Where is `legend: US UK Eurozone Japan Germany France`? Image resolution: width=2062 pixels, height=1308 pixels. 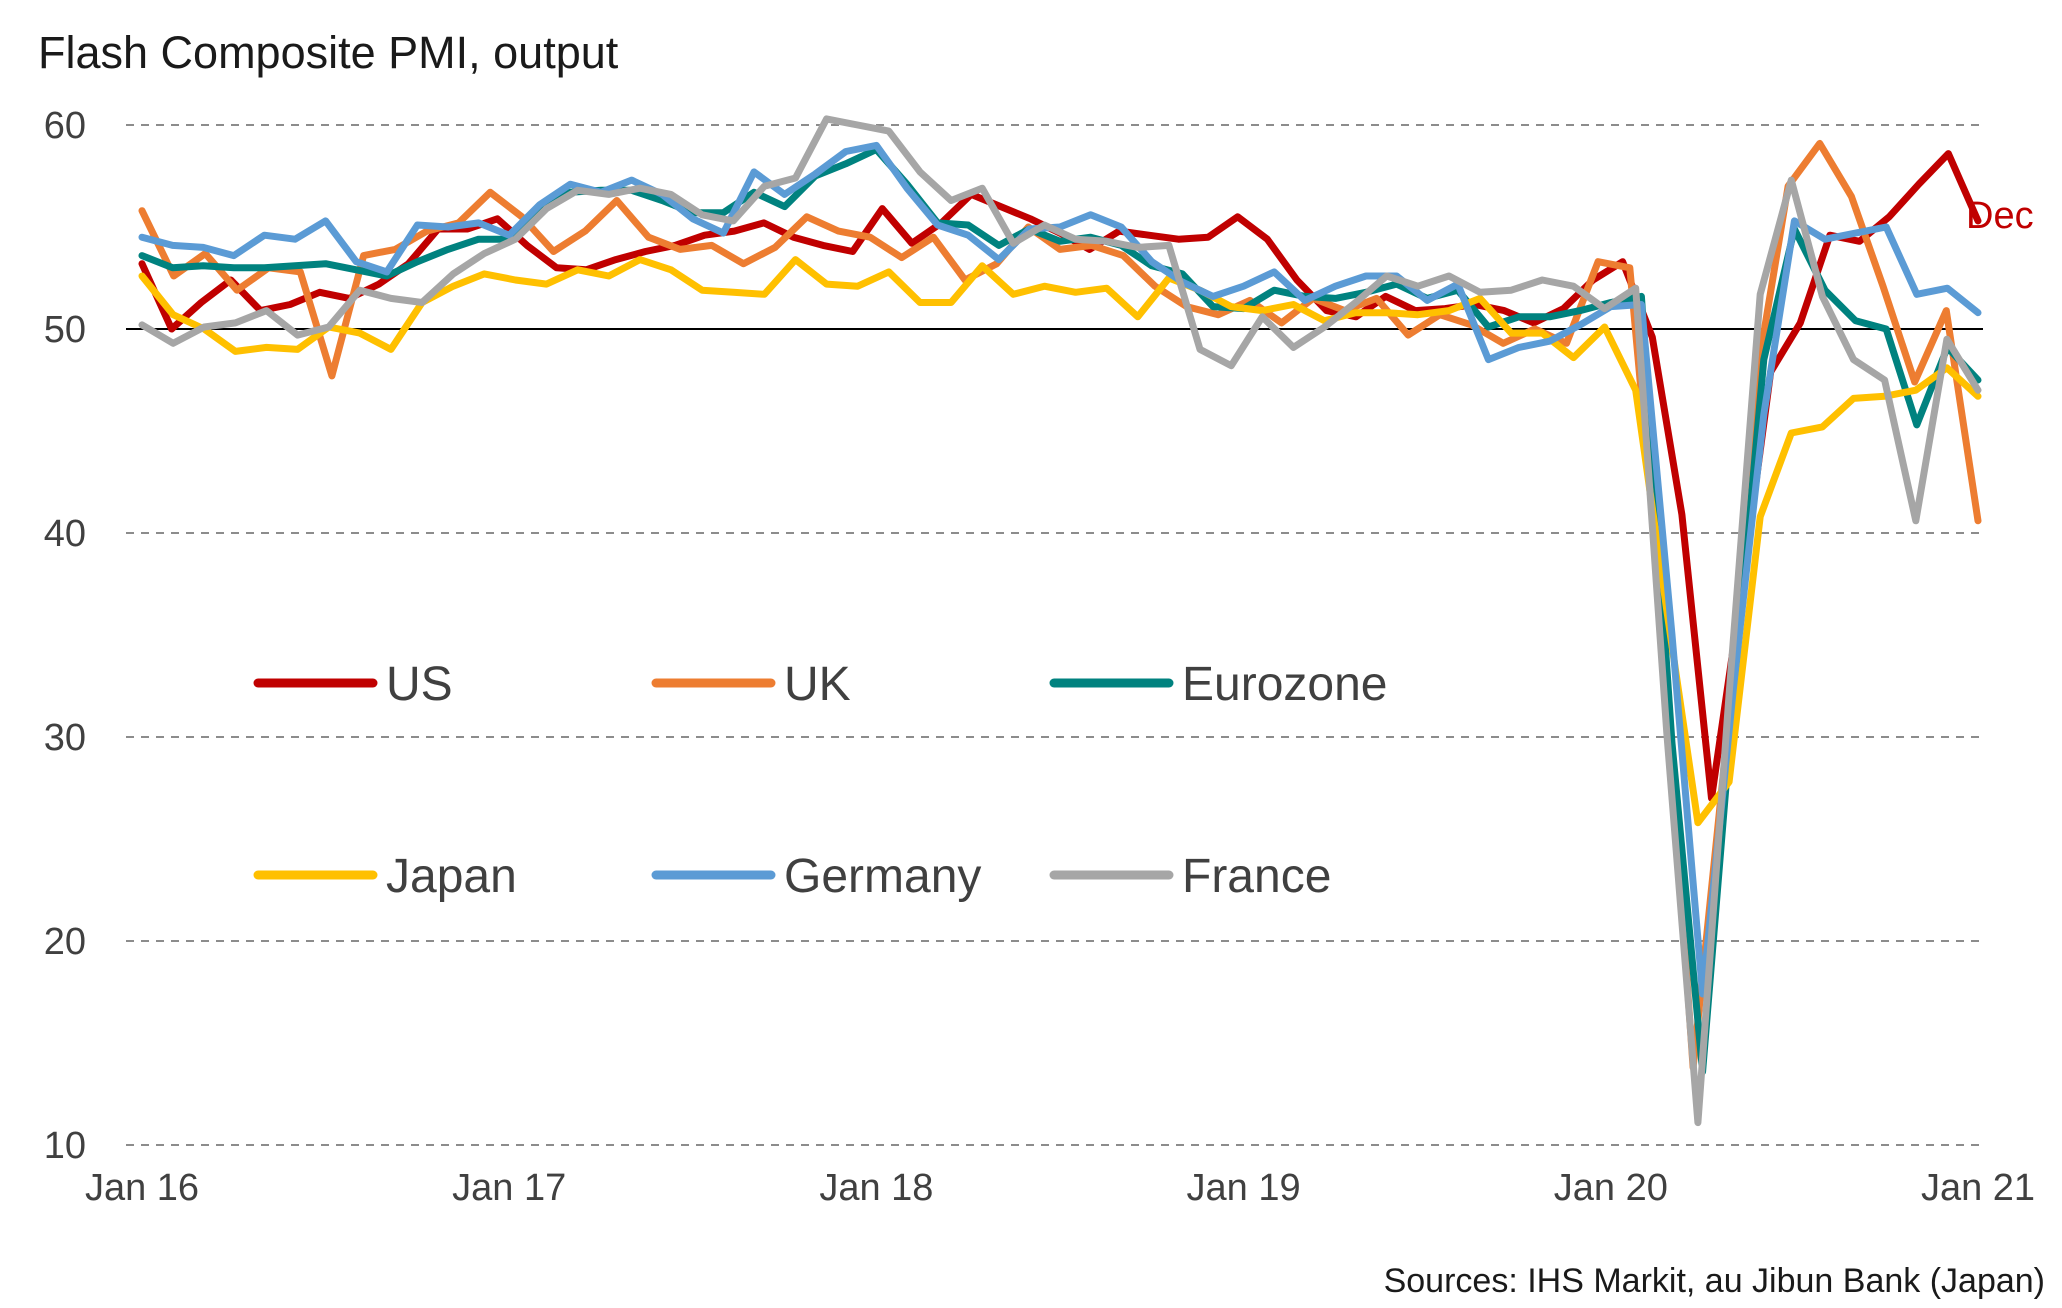
legend: US UK Eurozone Japan Germany France is located at coordinates (820, 780).